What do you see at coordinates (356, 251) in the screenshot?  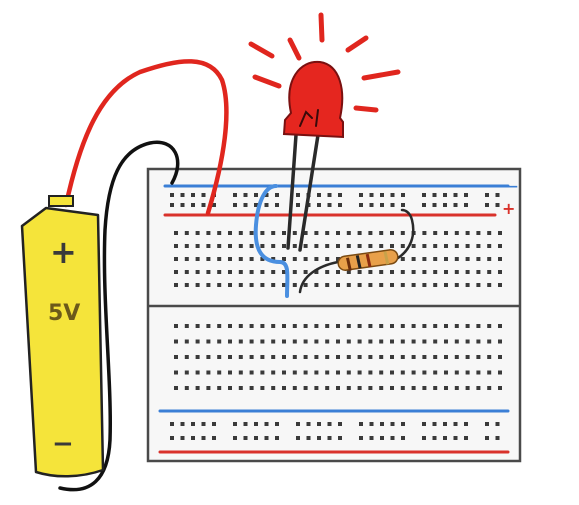 I see `resistor` at bounding box center [356, 251].